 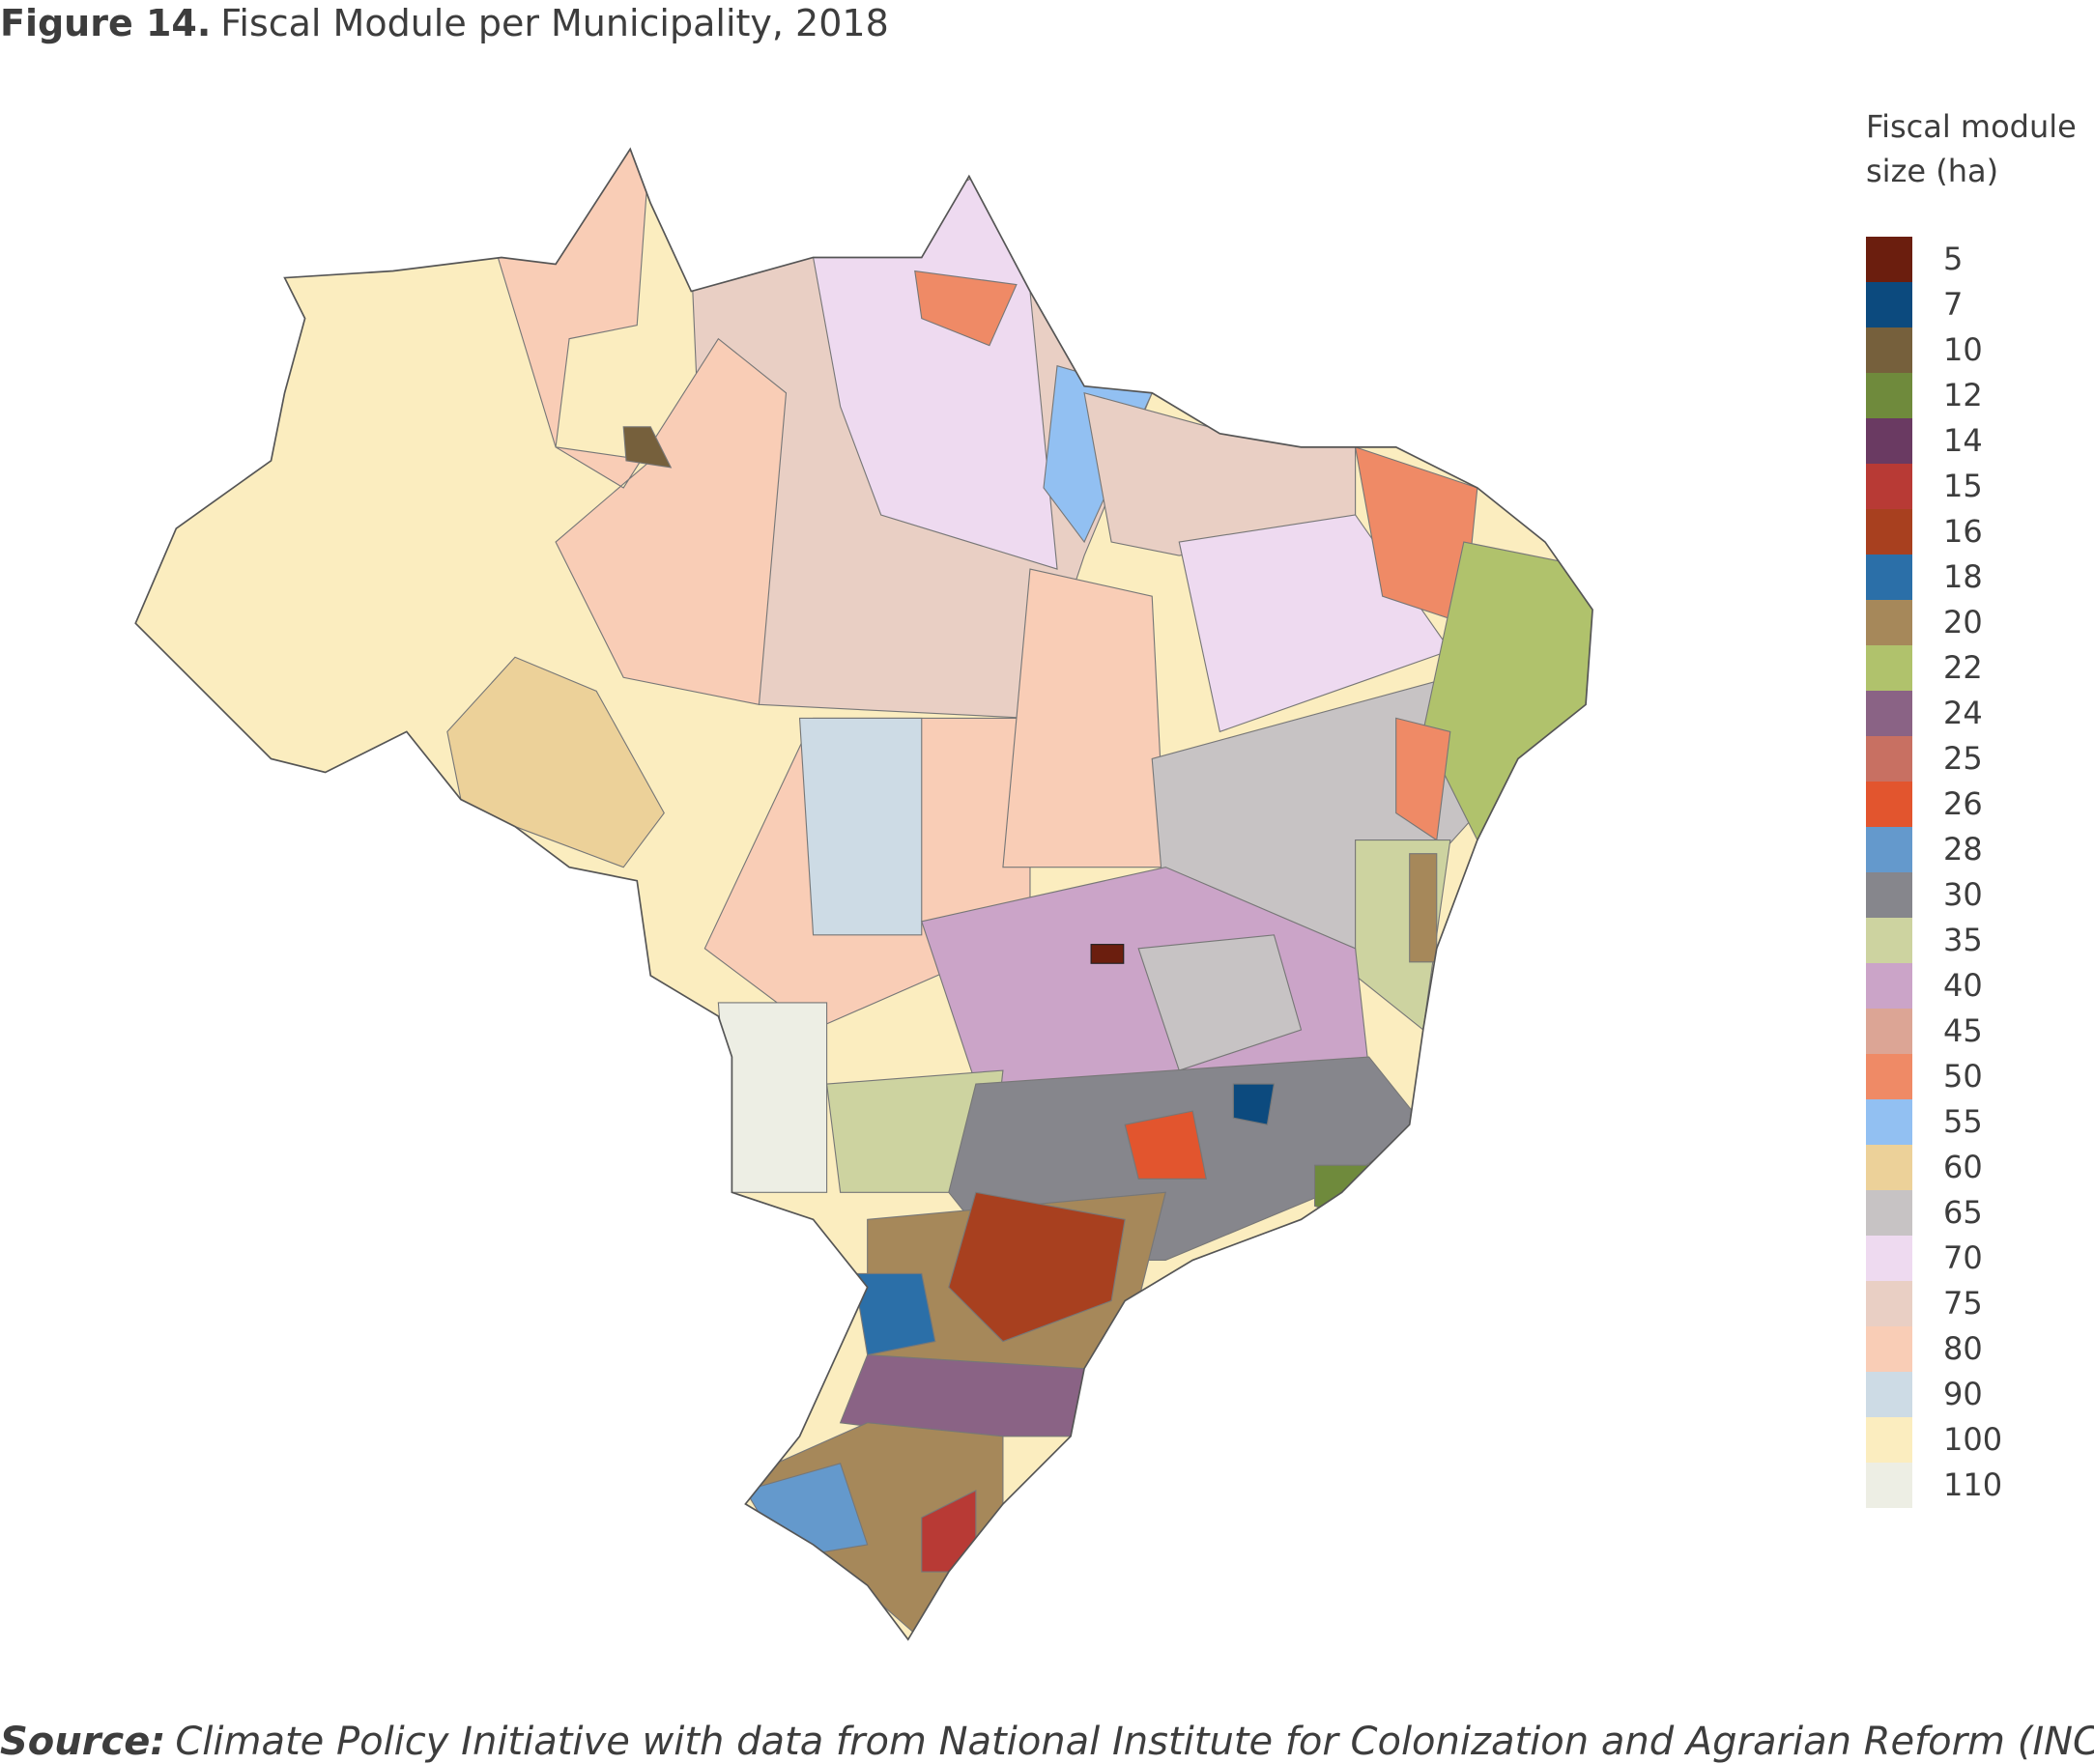 I want to click on legend-label: 26, so click(x=1963, y=803).